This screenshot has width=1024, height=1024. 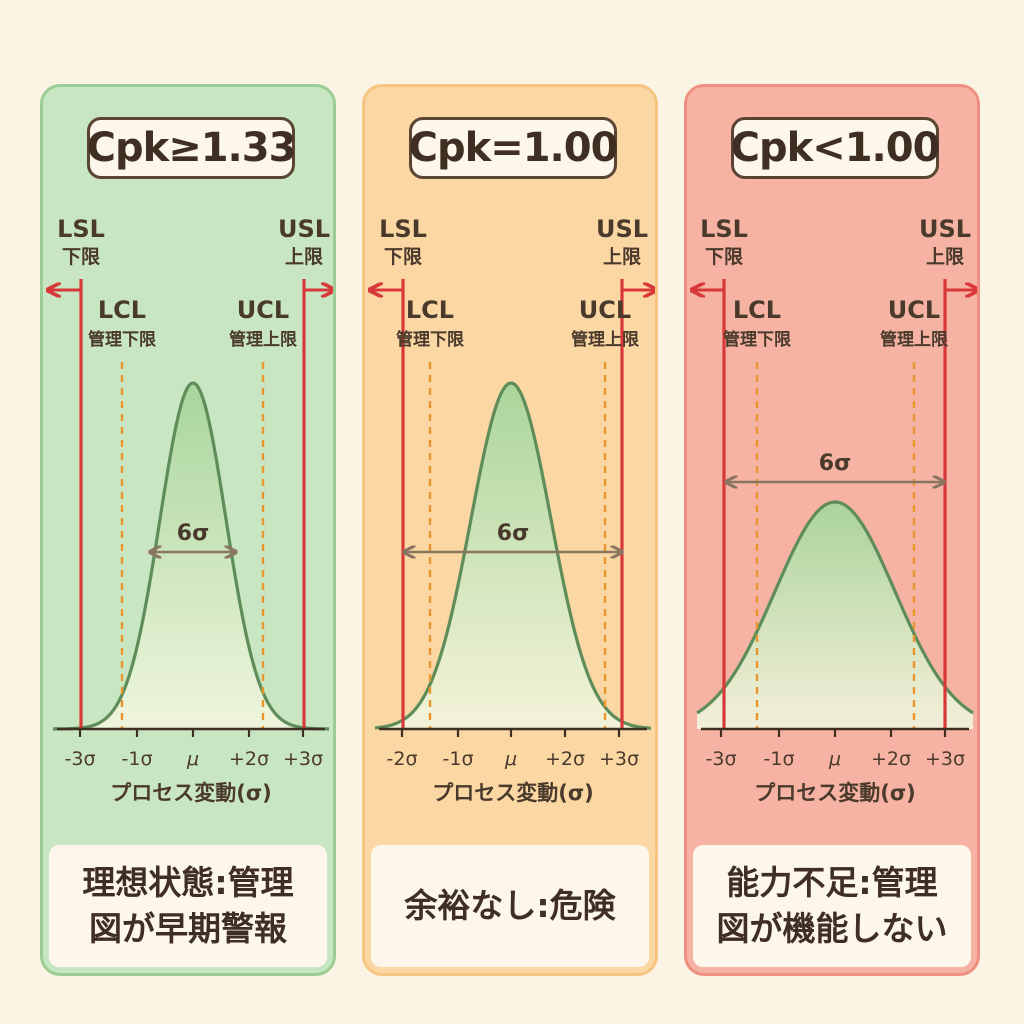 I want to click on panel-caption: 能力不足:管理 図が機能しない, so click(x=832, y=906).